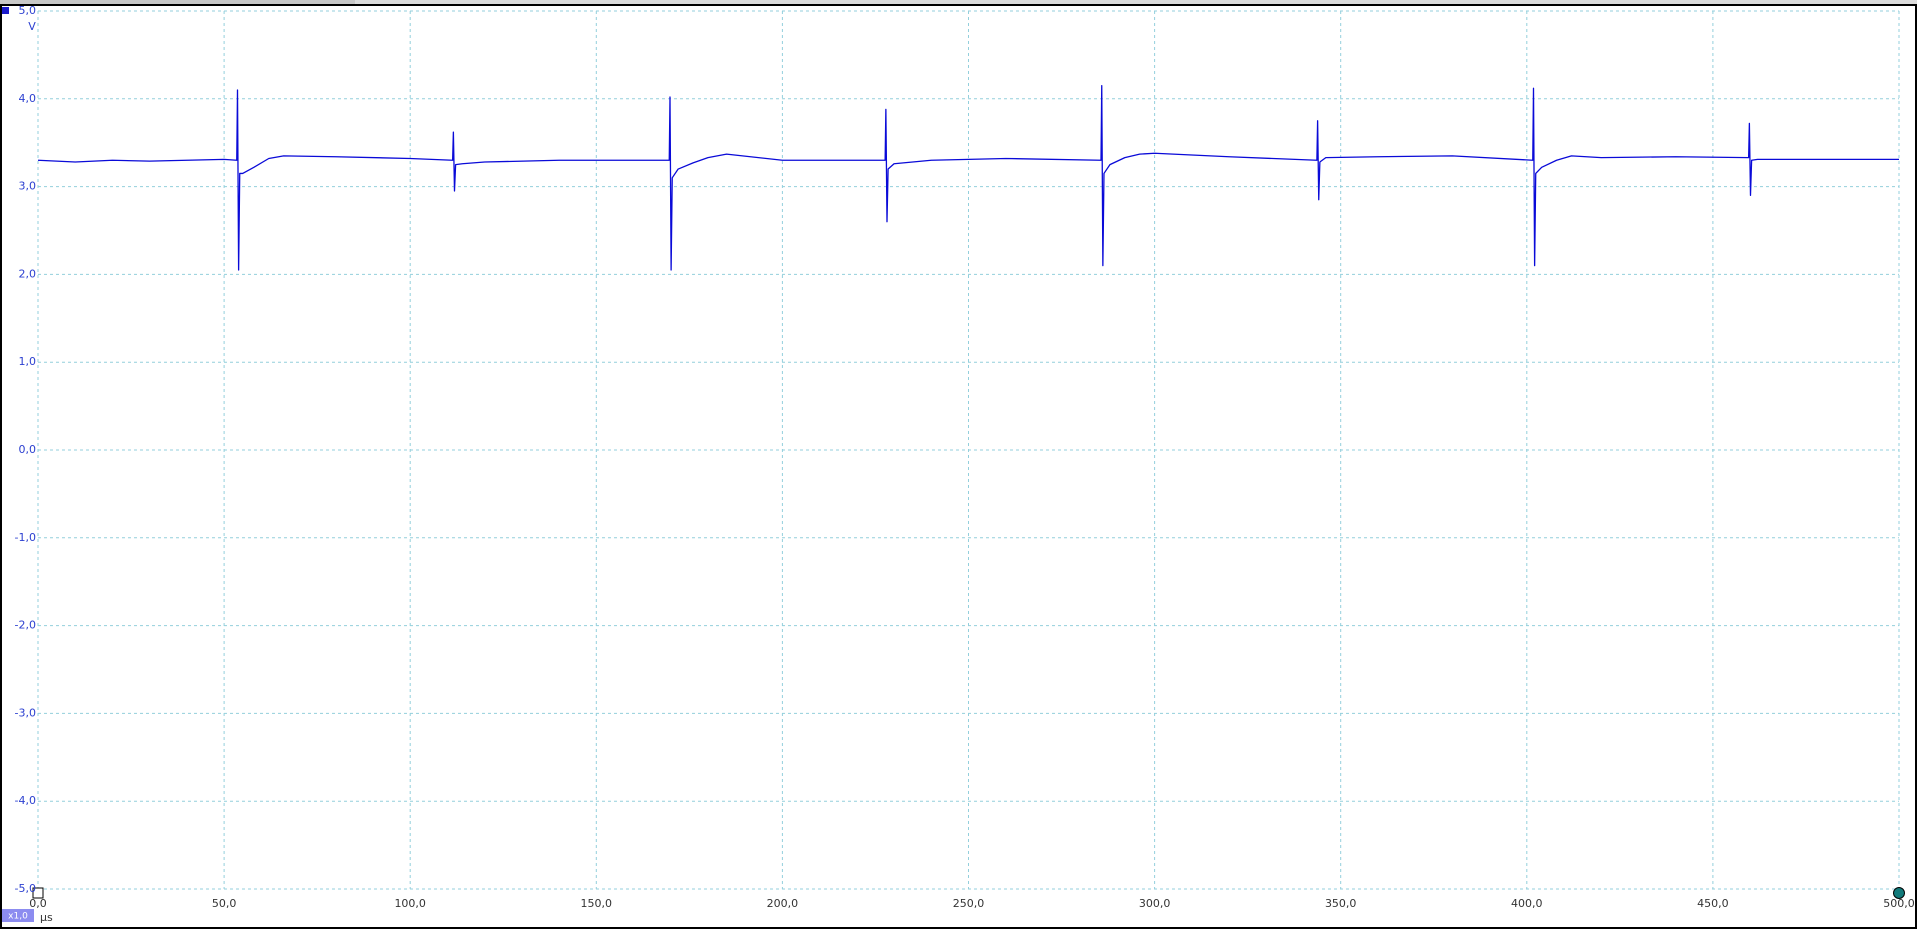 This screenshot has width=1917, height=929. Describe the element at coordinates (28, 10) in the screenshot. I see `y-tick-label: 5,0` at that location.